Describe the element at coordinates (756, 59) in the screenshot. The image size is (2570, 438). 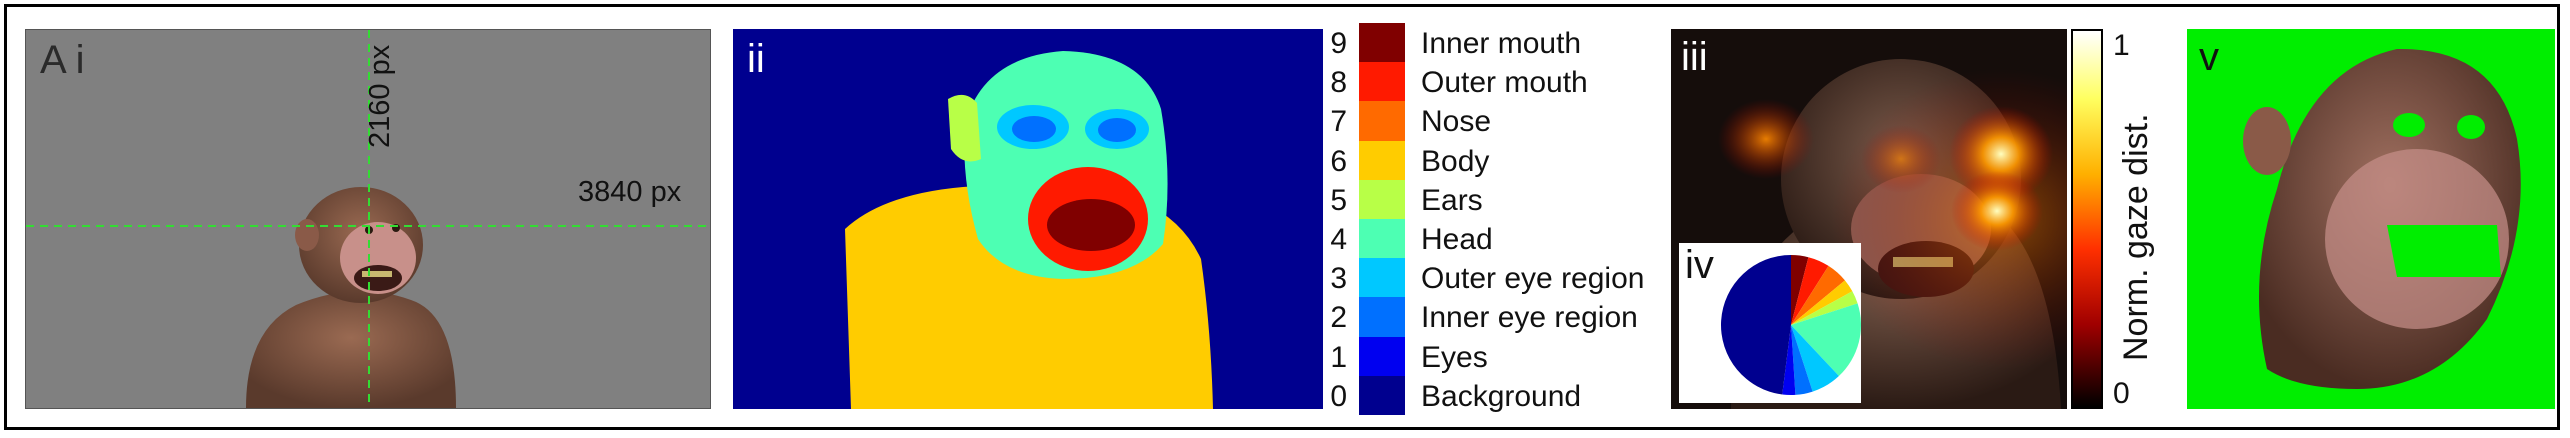
I see `panel-label-ii: ii` at that location.